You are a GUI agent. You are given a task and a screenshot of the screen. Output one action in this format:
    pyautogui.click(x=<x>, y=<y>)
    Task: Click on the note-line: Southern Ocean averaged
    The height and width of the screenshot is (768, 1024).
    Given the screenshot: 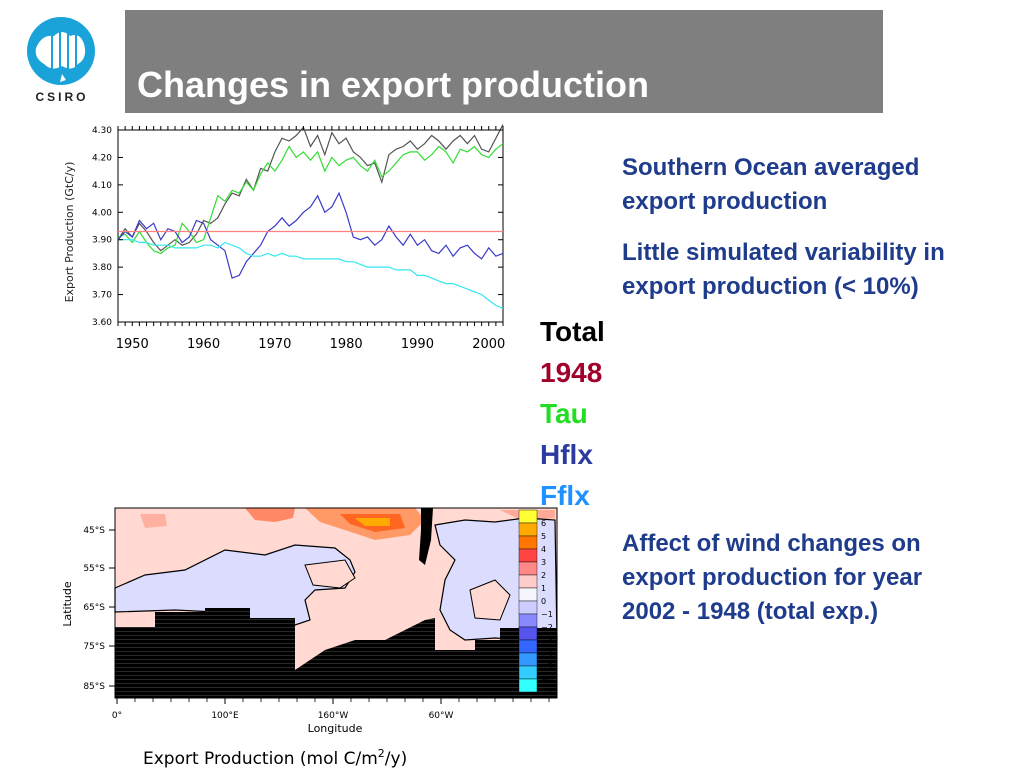 What is the action you would take?
    pyautogui.click(x=771, y=167)
    